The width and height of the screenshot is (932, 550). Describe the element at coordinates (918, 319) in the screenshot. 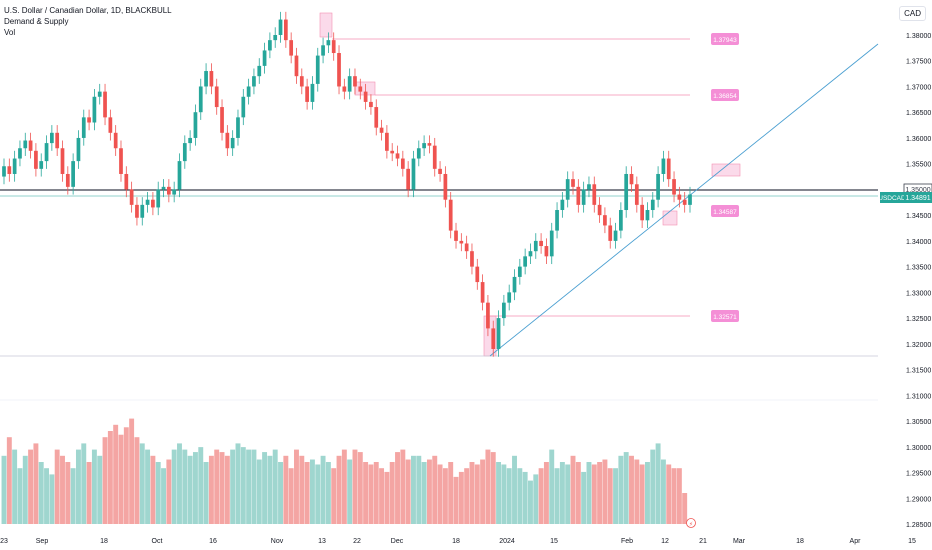

I see `y-tick-label: 1.32500` at that location.